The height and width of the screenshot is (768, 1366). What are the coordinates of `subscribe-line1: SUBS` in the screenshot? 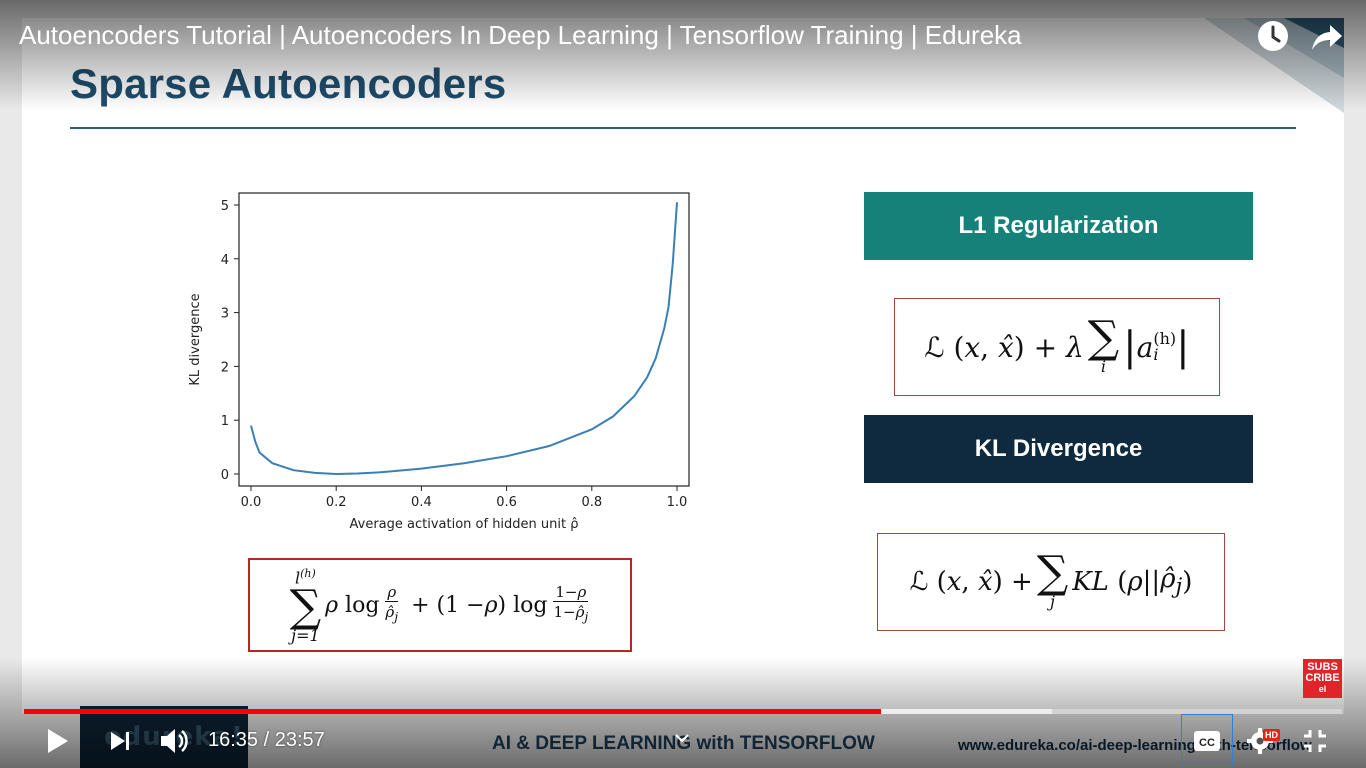 It's located at (1322, 667).